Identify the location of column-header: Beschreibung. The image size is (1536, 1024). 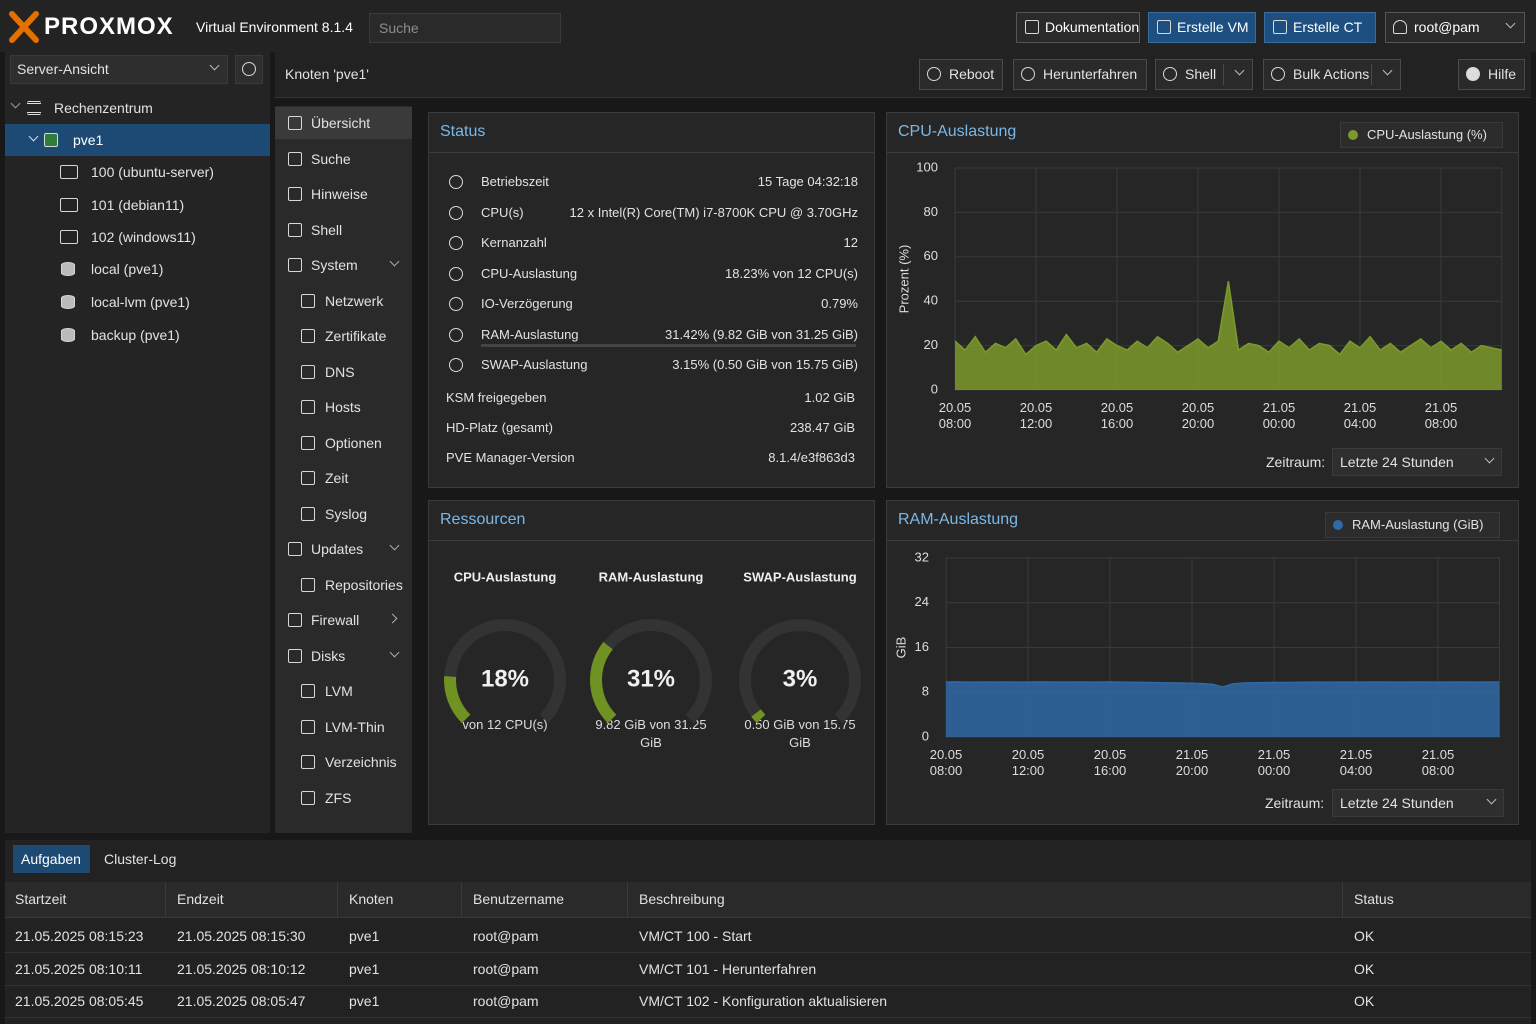
(682, 899).